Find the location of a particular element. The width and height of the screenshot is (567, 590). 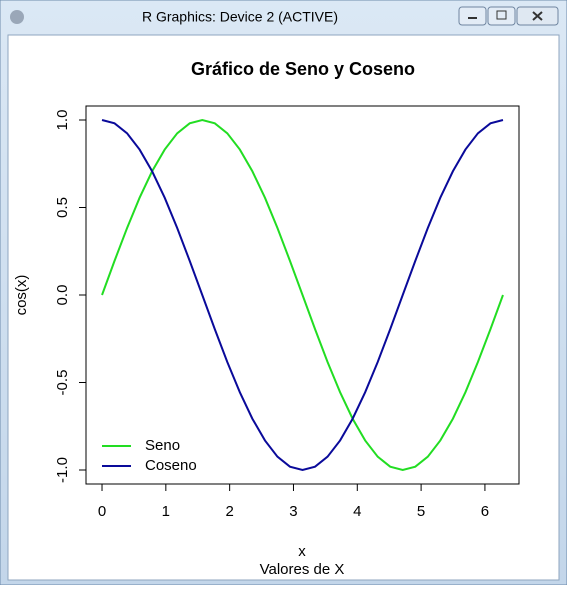

app-icon is located at coordinates (17, 17).